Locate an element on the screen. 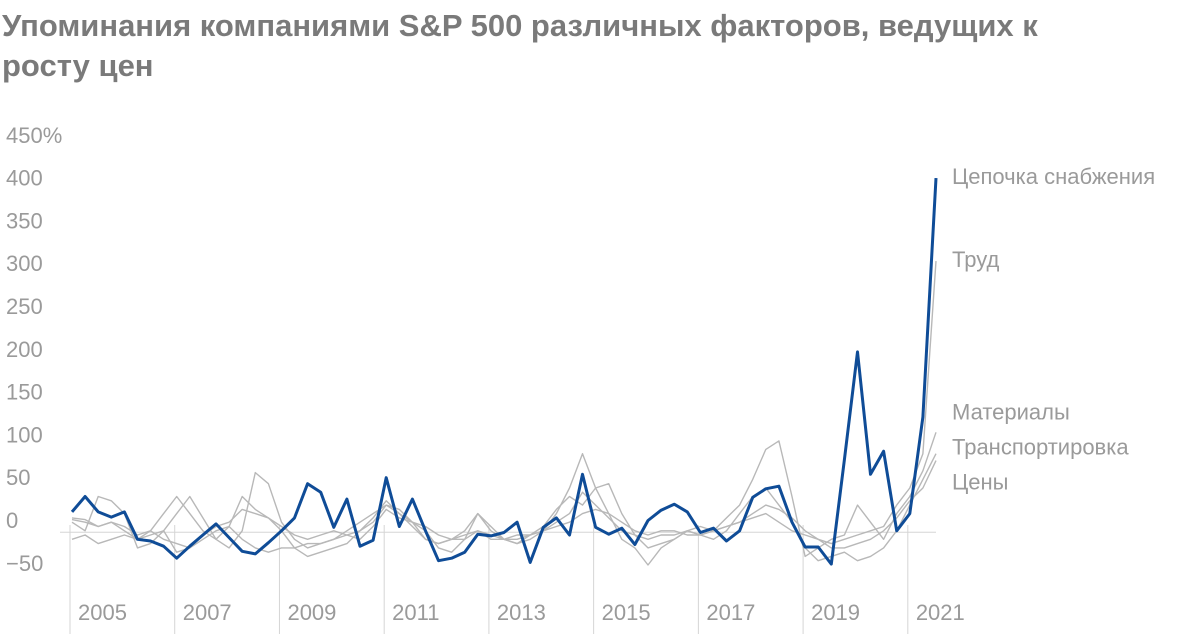  x-tick-label: 2015 is located at coordinates (626, 612).